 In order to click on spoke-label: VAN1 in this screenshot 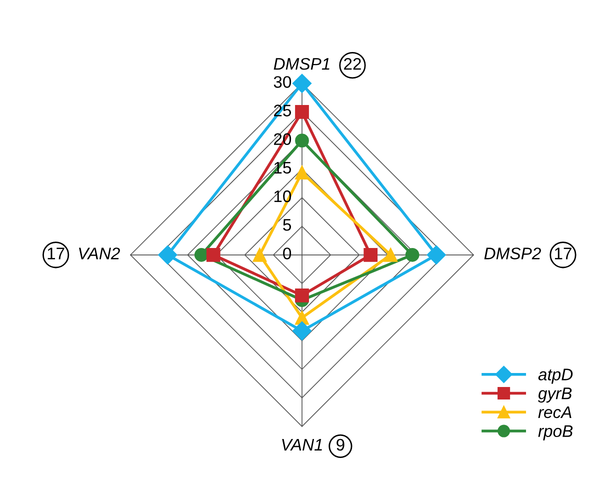, I will do `click(302, 444)`.